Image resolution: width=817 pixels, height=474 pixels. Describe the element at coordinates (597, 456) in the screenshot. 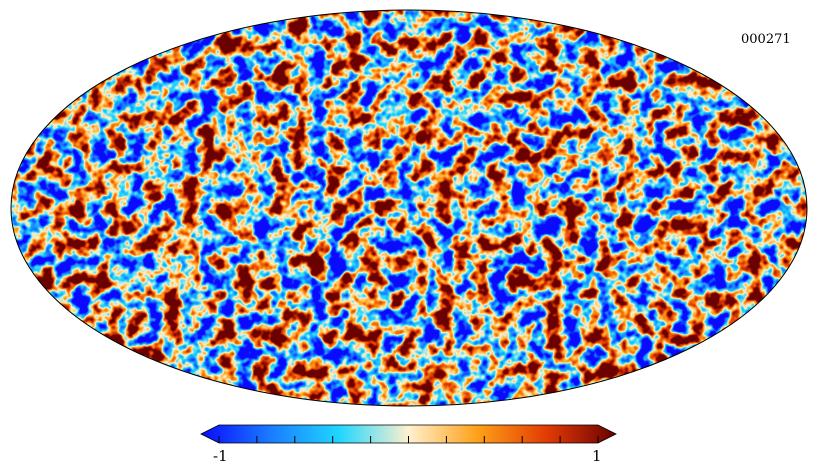

I see `colorbar-max-label: 1` at that location.